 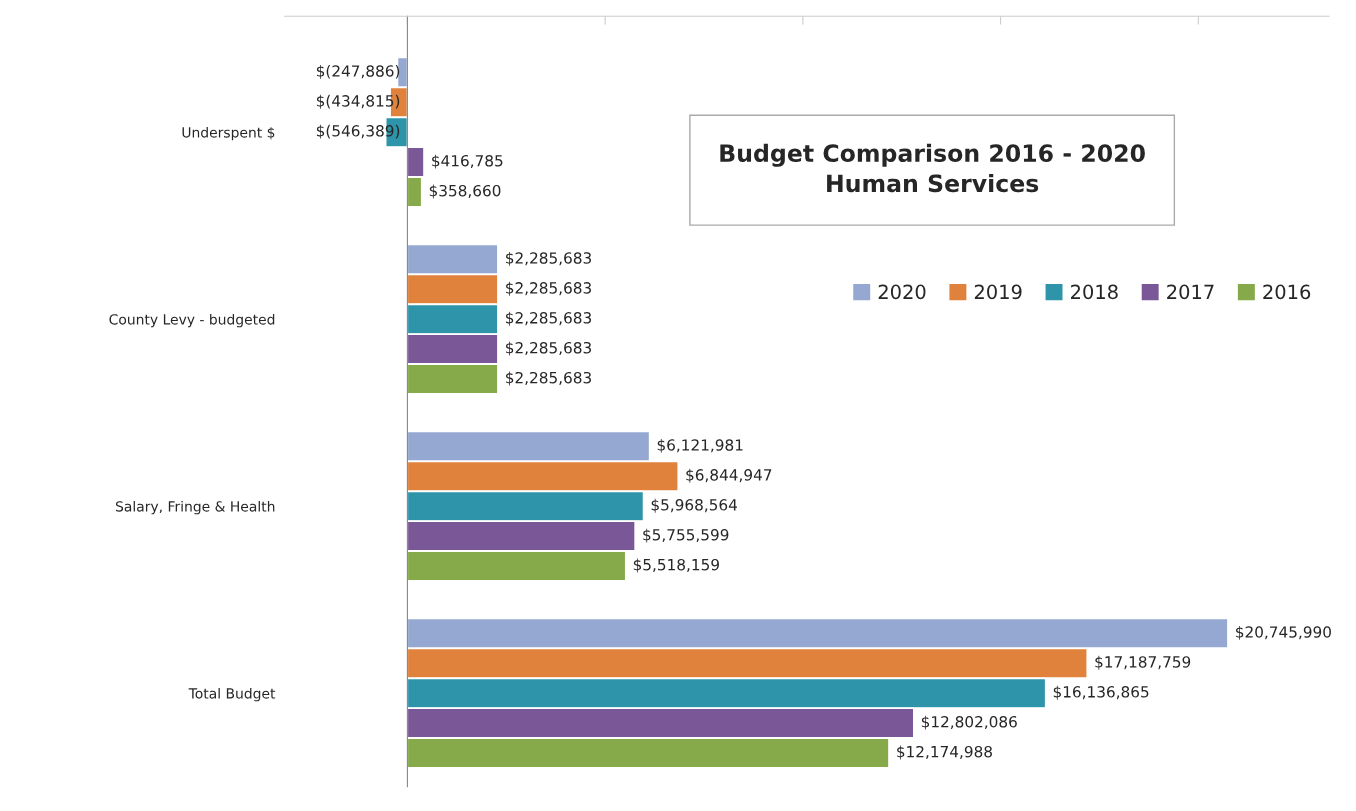 What do you see at coordinates (1094, 292) in the screenshot?
I see `legend-label: 2018` at bounding box center [1094, 292].